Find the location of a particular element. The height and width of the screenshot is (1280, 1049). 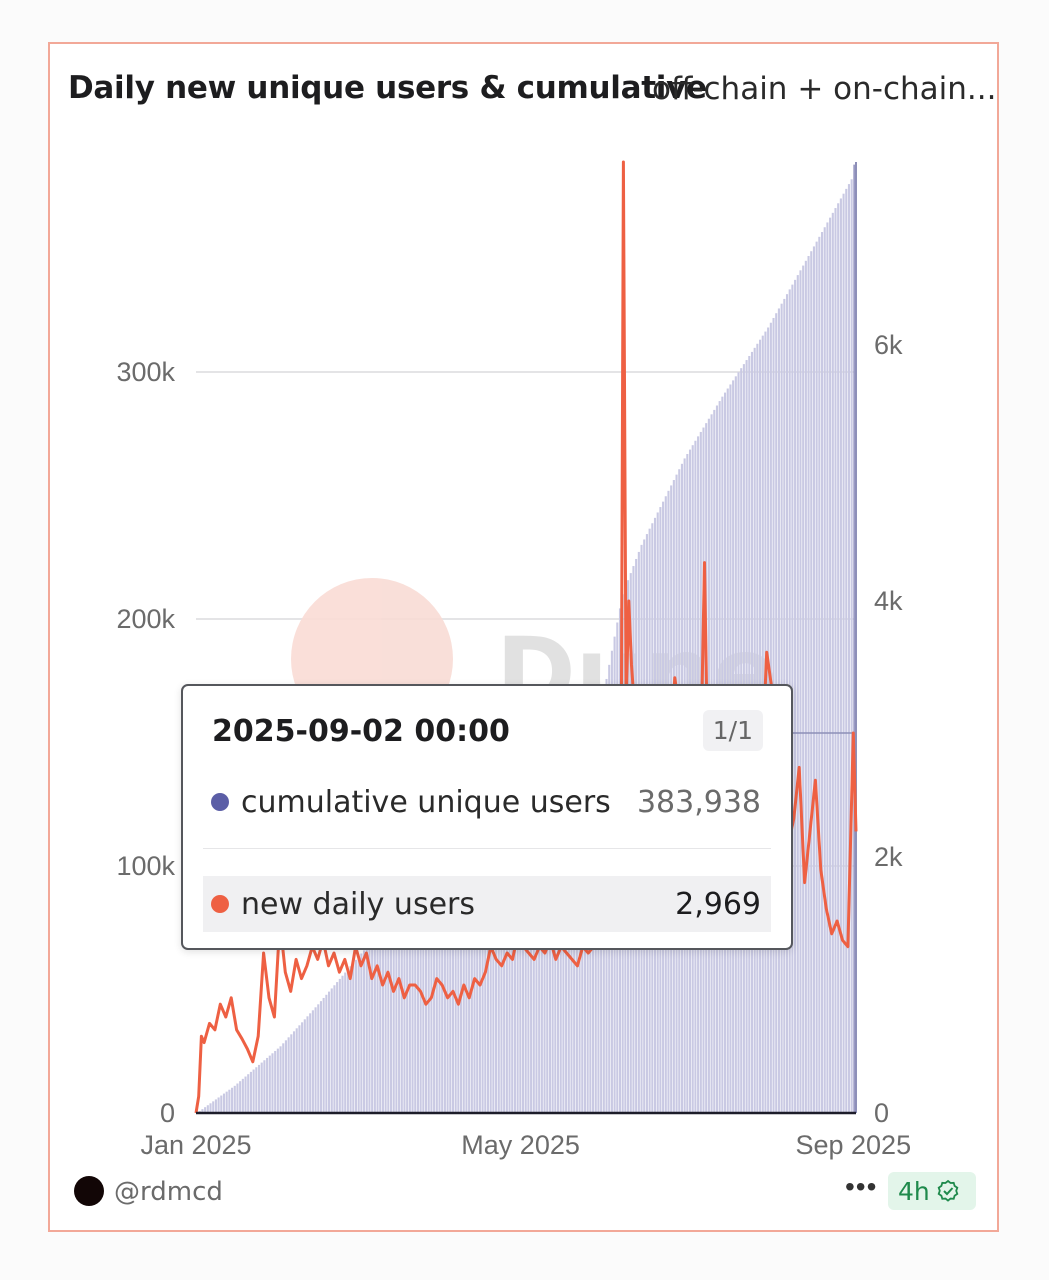

tooltip-label: new daily users is located at coordinates (358, 904).